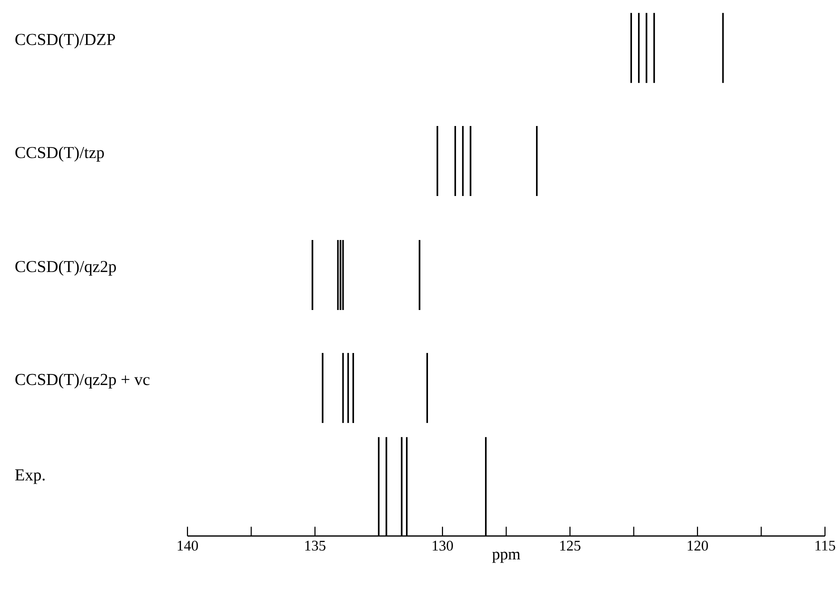 The image size is (839, 596). Describe the element at coordinates (442, 545) in the screenshot. I see `x-tick-label: 130` at that location.